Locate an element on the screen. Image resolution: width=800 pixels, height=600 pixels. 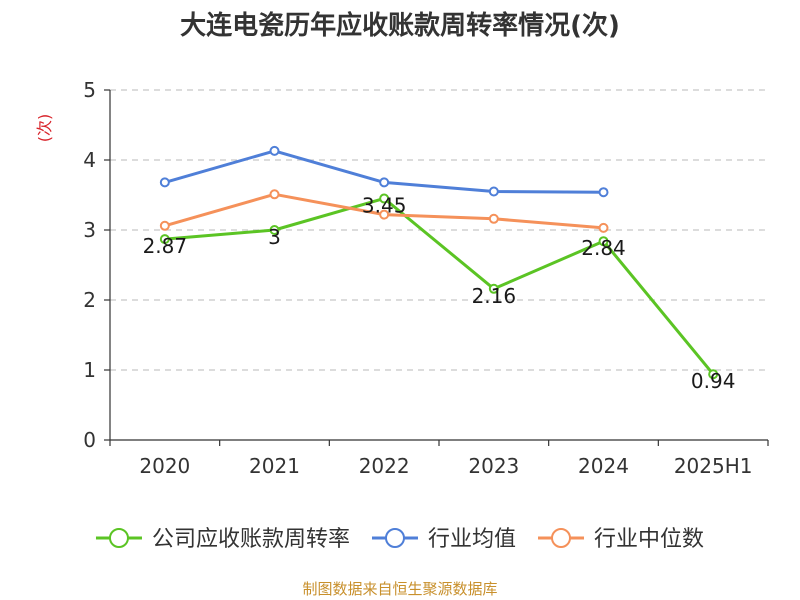
y-tick-label: 4 is located at coordinates (89, 160).